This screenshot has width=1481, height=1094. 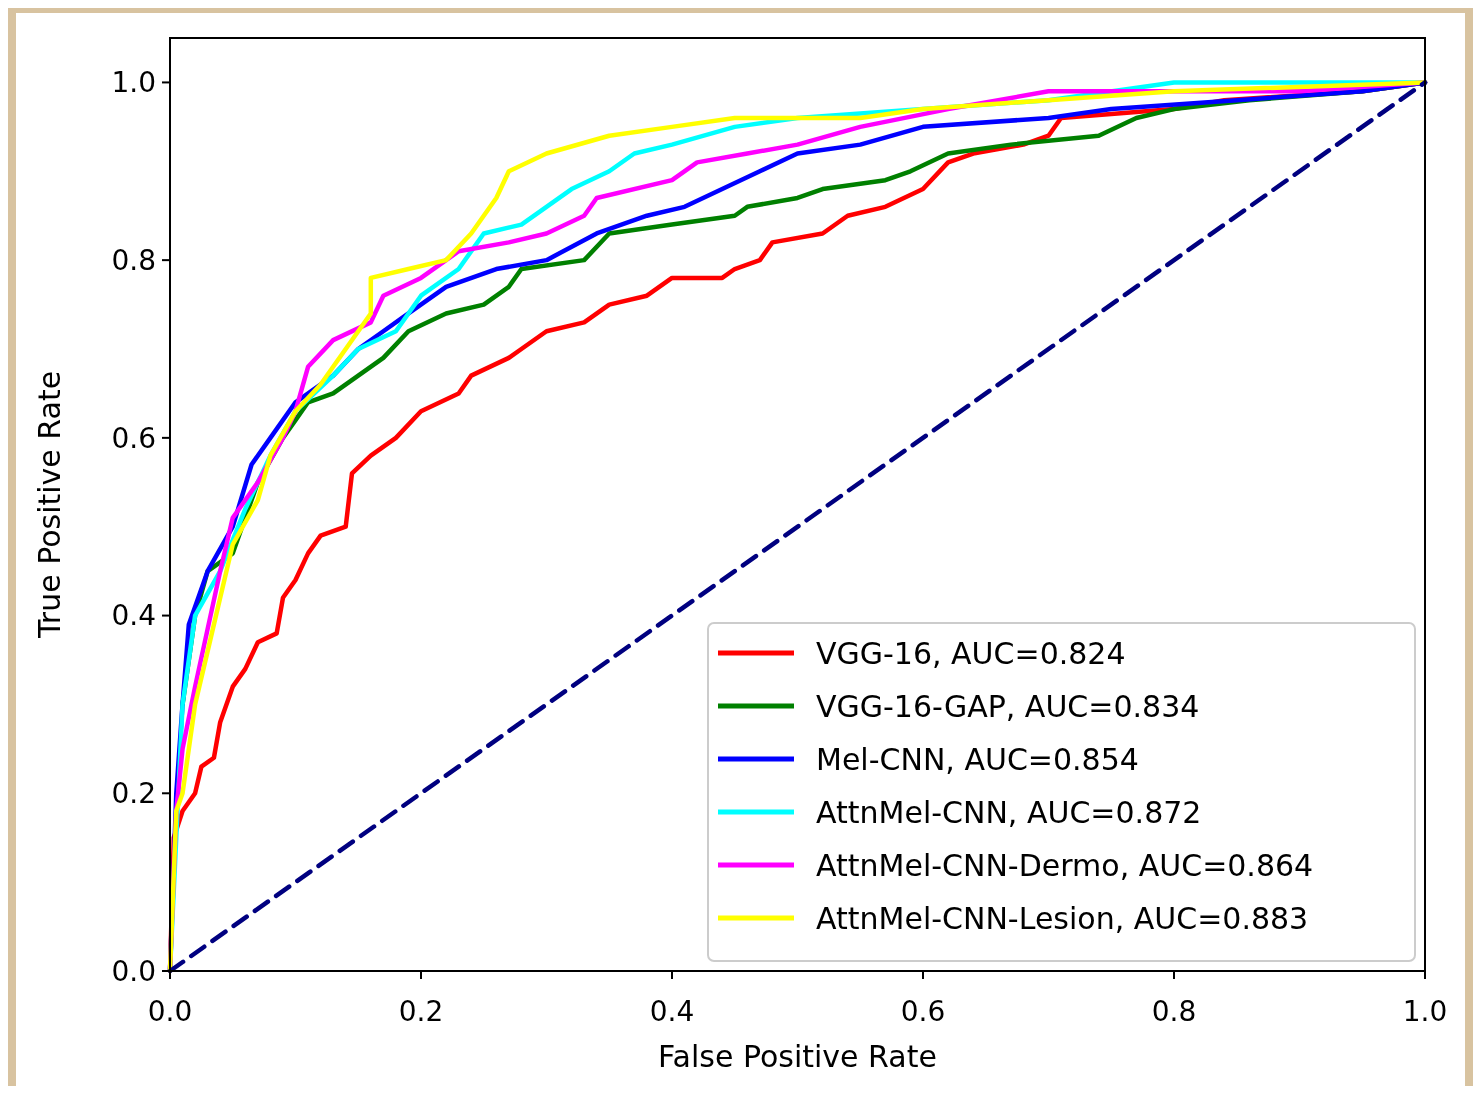 What do you see at coordinates (133, 616) in the screenshot?
I see `y-tick-label: 0.4` at bounding box center [133, 616].